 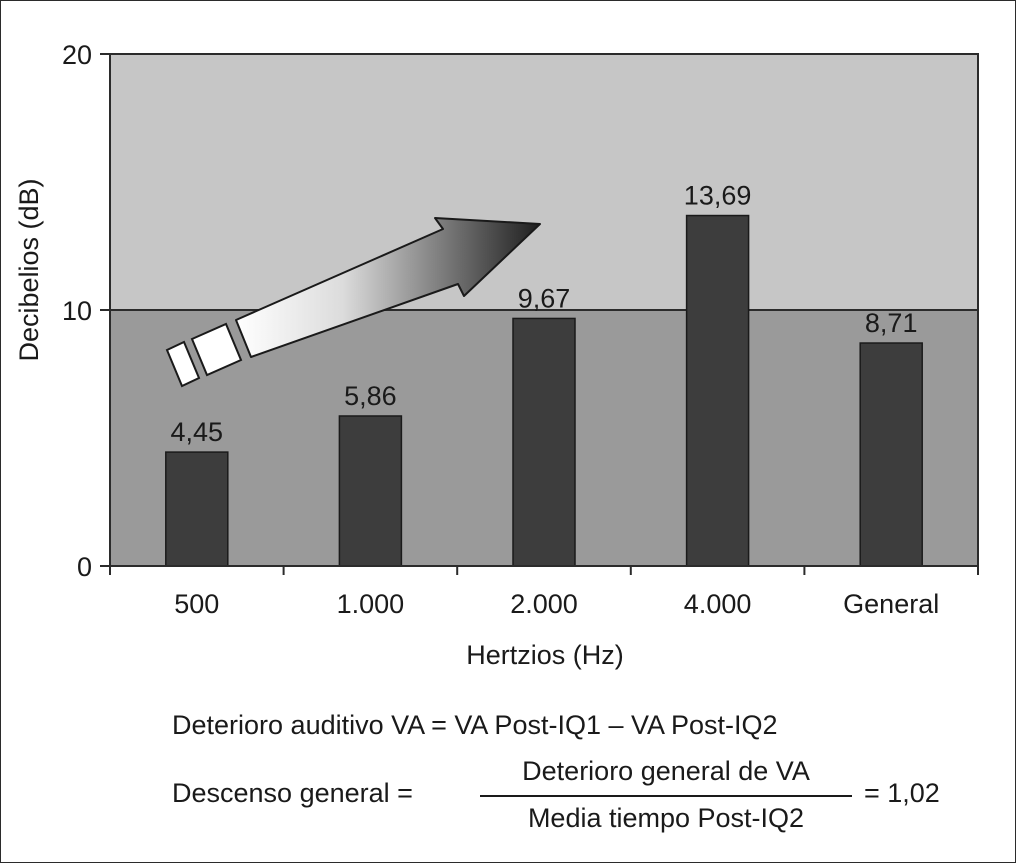 I want to click on data-label-3: 13,69, so click(x=718, y=196).